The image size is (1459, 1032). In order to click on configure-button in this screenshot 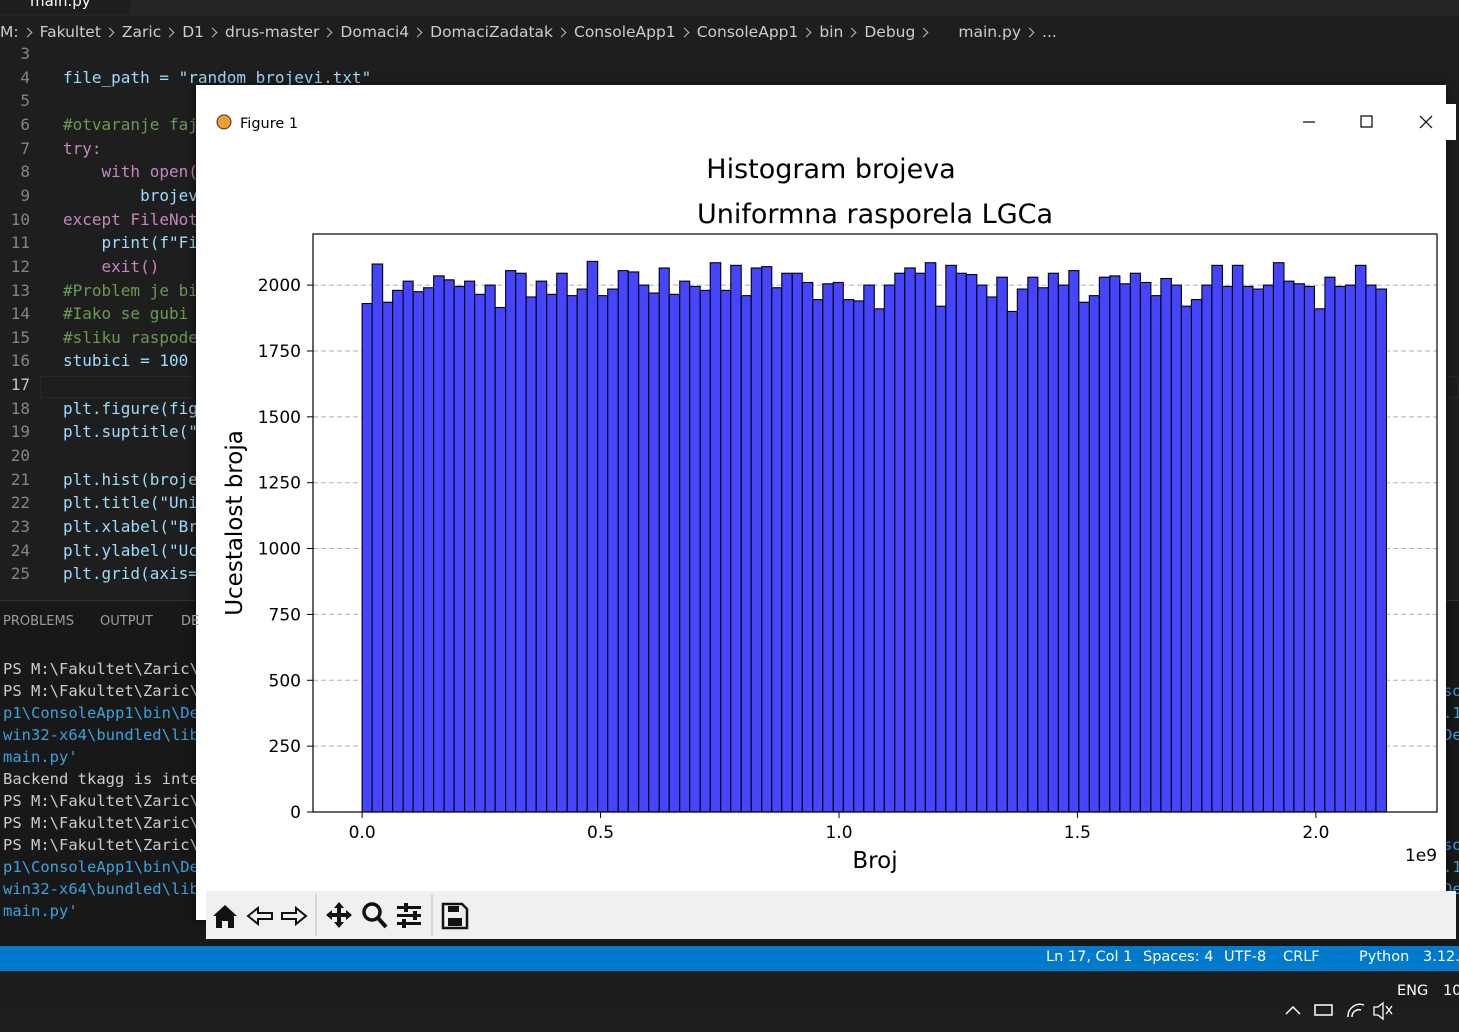, I will do `click(409, 915)`.